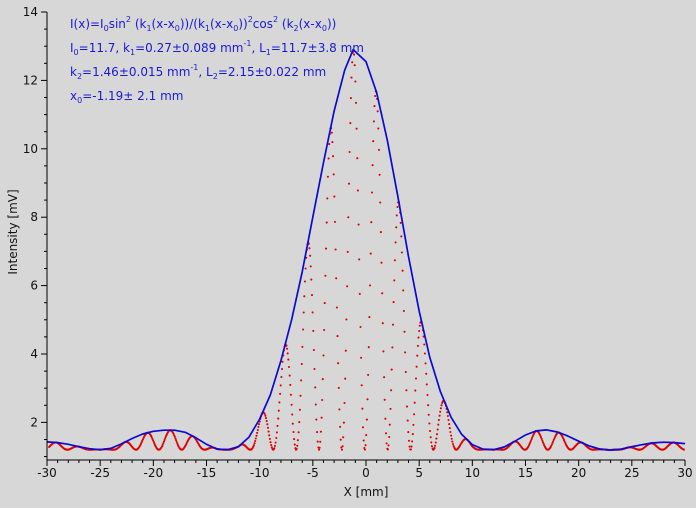  I want to click on x-tick-label: 5, so click(419, 473).